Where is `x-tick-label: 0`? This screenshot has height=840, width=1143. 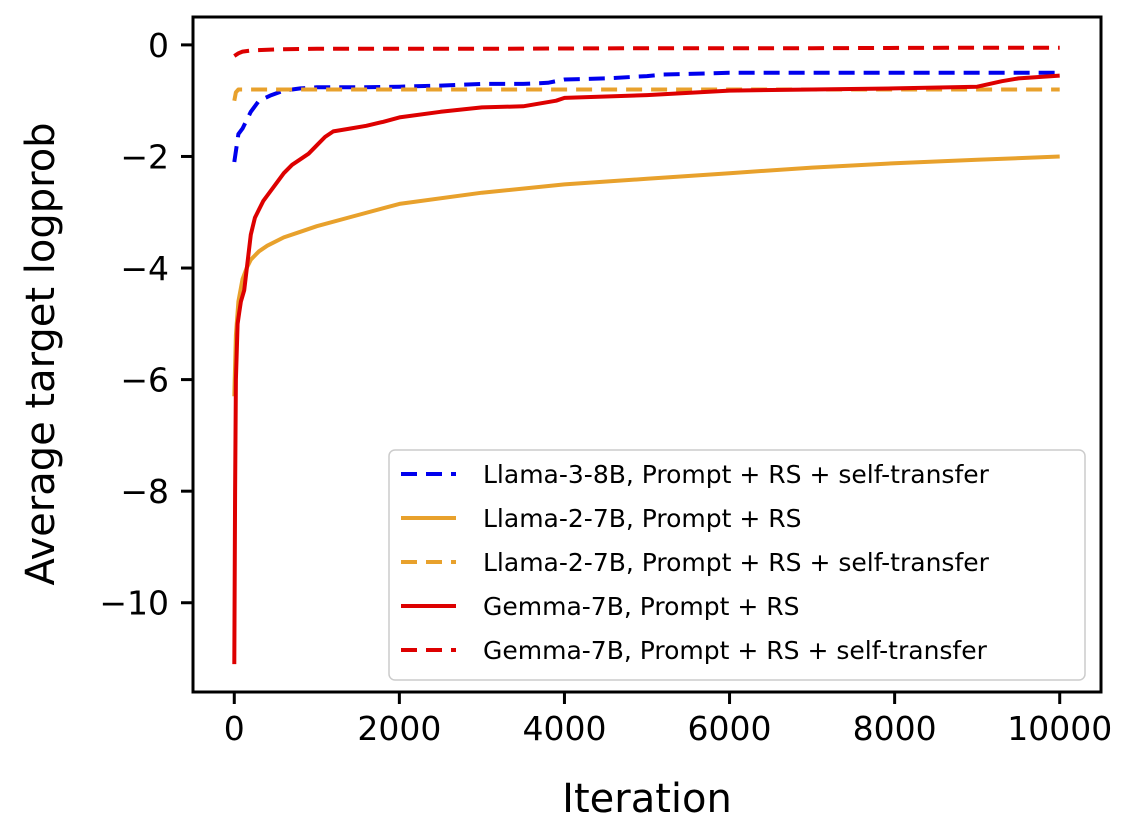 x-tick-label: 0 is located at coordinates (234, 728).